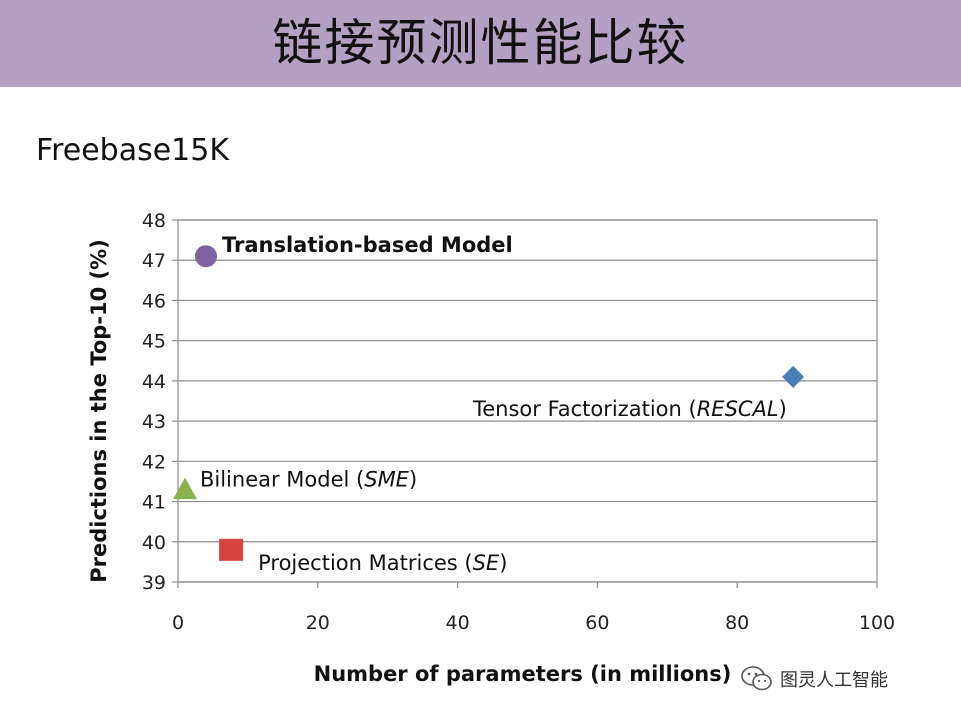 Image resolution: width=961 pixels, height=721 pixels. I want to click on data-label: Translation-based Model, so click(367, 245).